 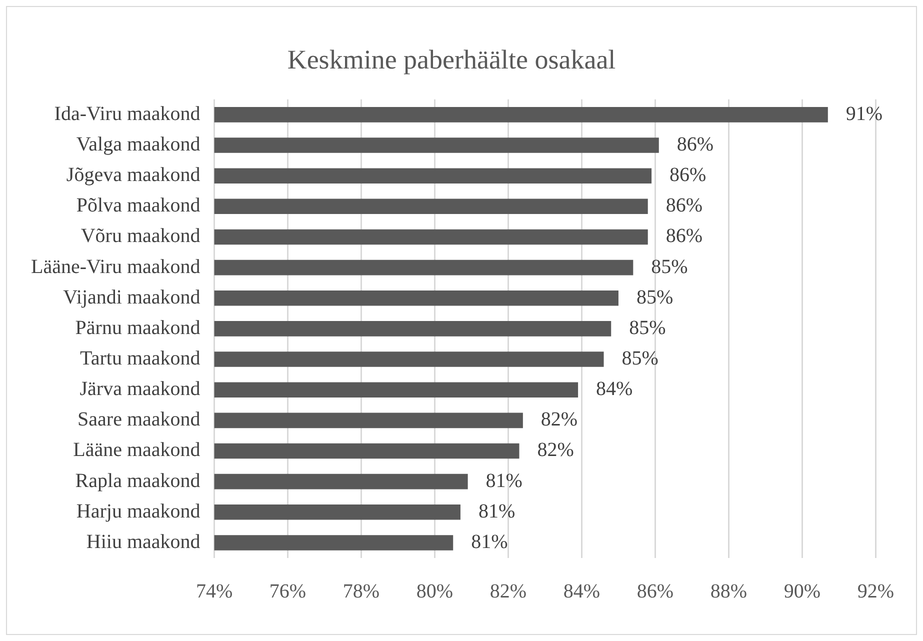 I want to click on x-tick-label: 92%, so click(x=875, y=591).